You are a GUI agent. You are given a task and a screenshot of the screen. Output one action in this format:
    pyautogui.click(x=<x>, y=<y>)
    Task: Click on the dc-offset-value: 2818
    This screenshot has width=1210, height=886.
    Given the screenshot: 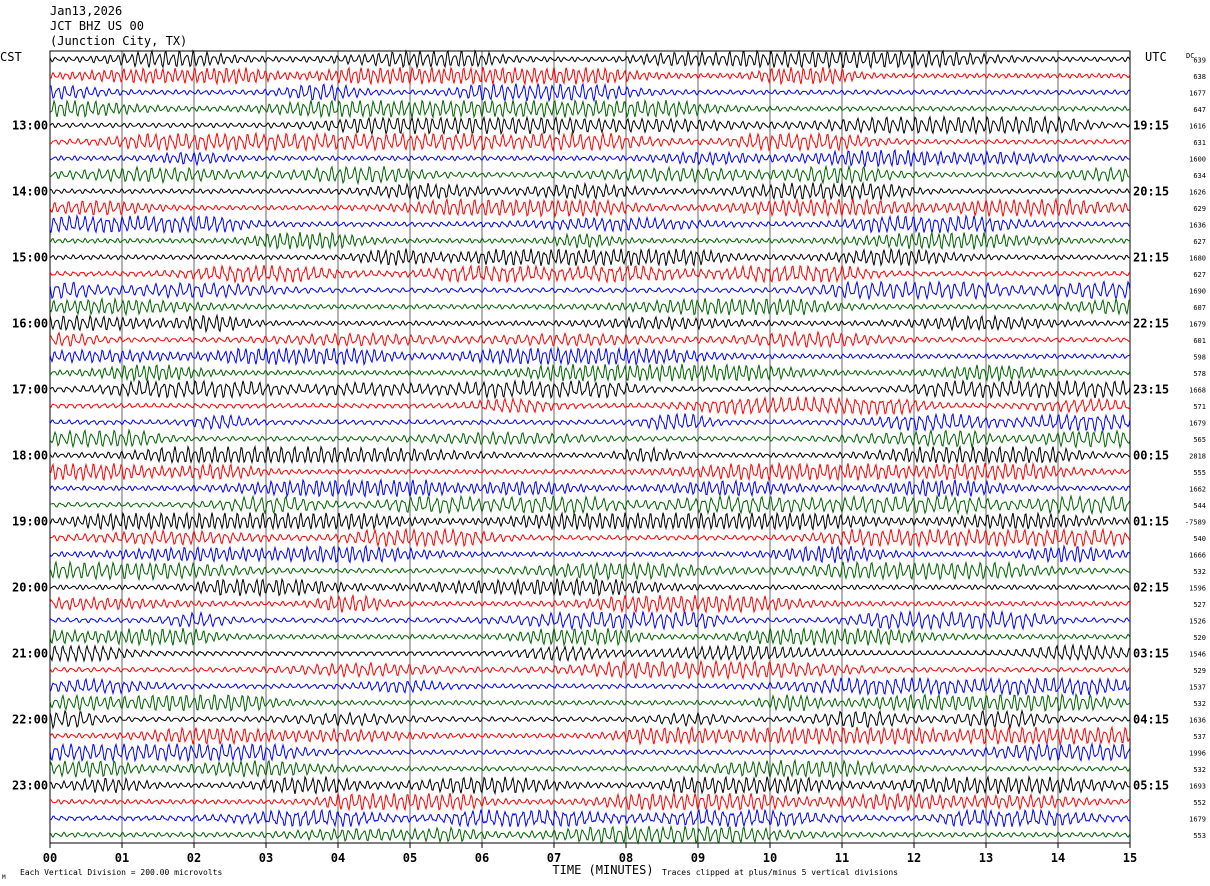 What is the action you would take?
    pyautogui.click(x=1197, y=456)
    